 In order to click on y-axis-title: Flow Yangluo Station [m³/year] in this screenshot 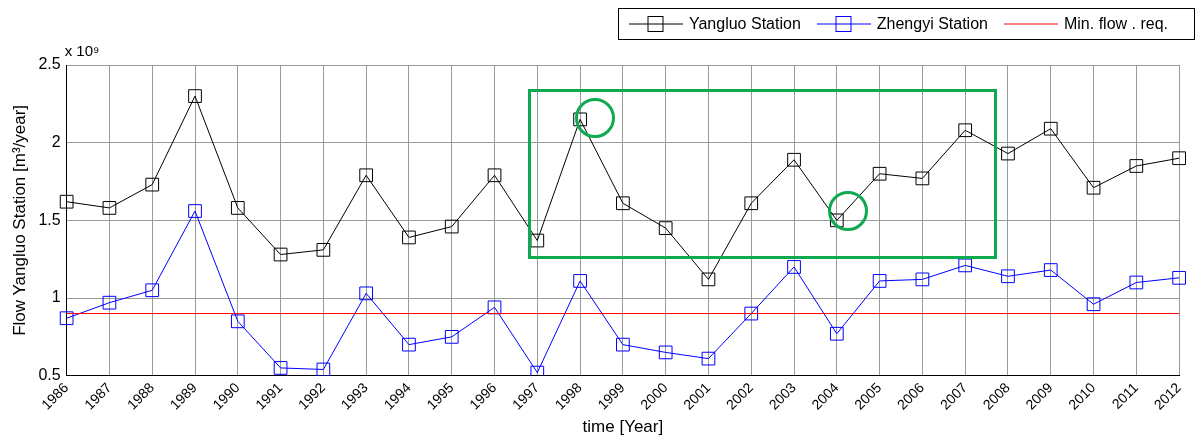, I will do `click(19, 220)`.